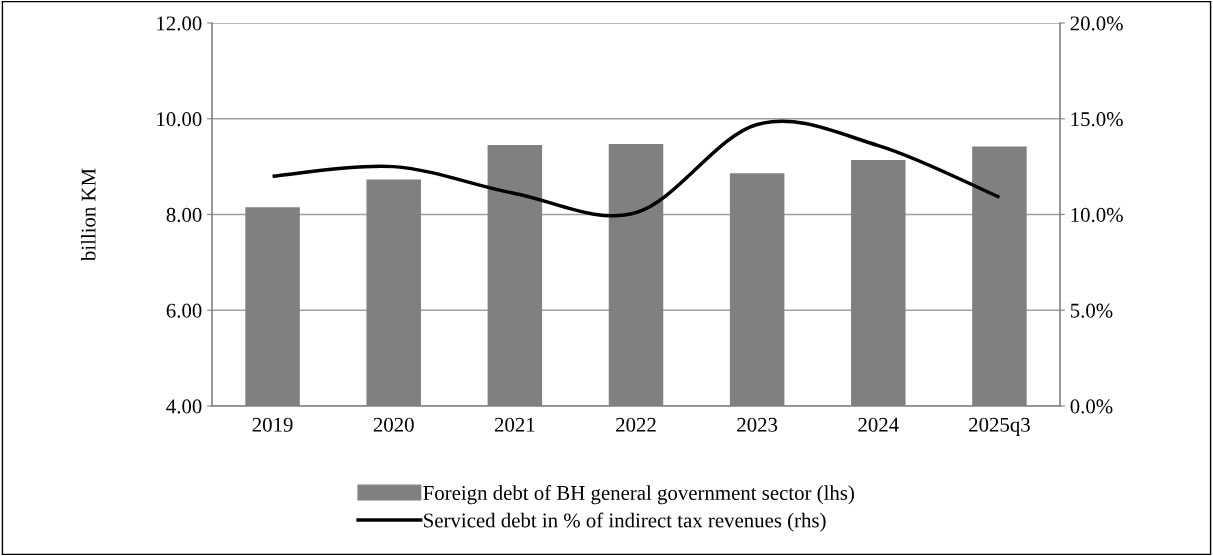 The image size is (1213, 556). I want to click on x-tick-label: 2023, so click(757, 424).